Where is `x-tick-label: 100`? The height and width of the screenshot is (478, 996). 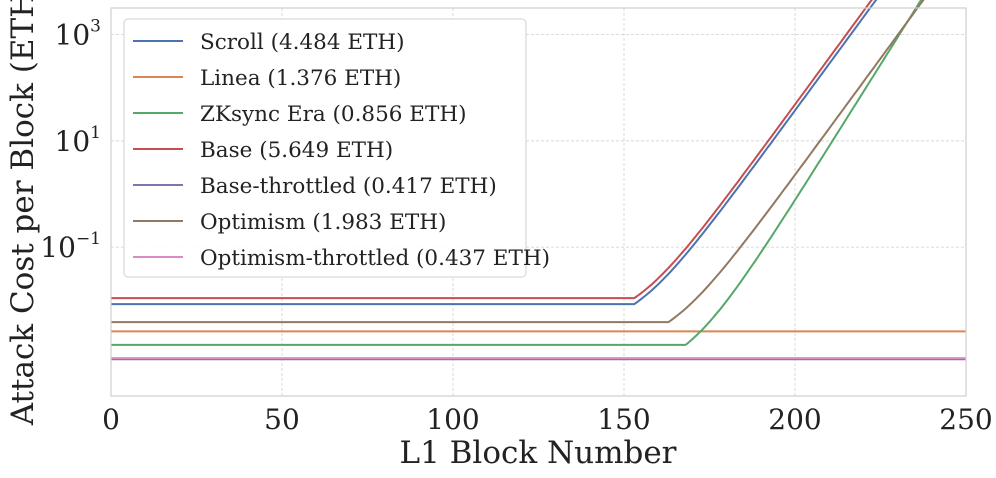 x-tick-label: 100 is located at coordinates (452, 419).